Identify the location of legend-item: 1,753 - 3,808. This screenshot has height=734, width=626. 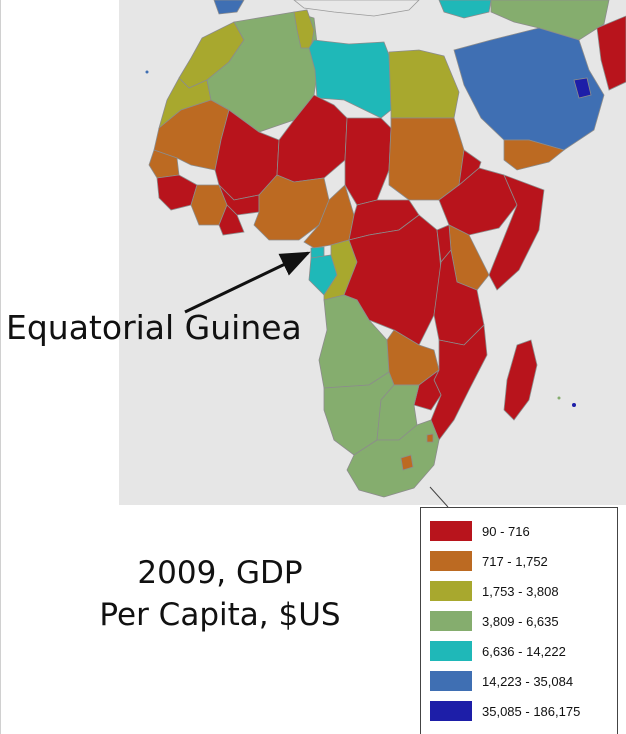
(519, 591).